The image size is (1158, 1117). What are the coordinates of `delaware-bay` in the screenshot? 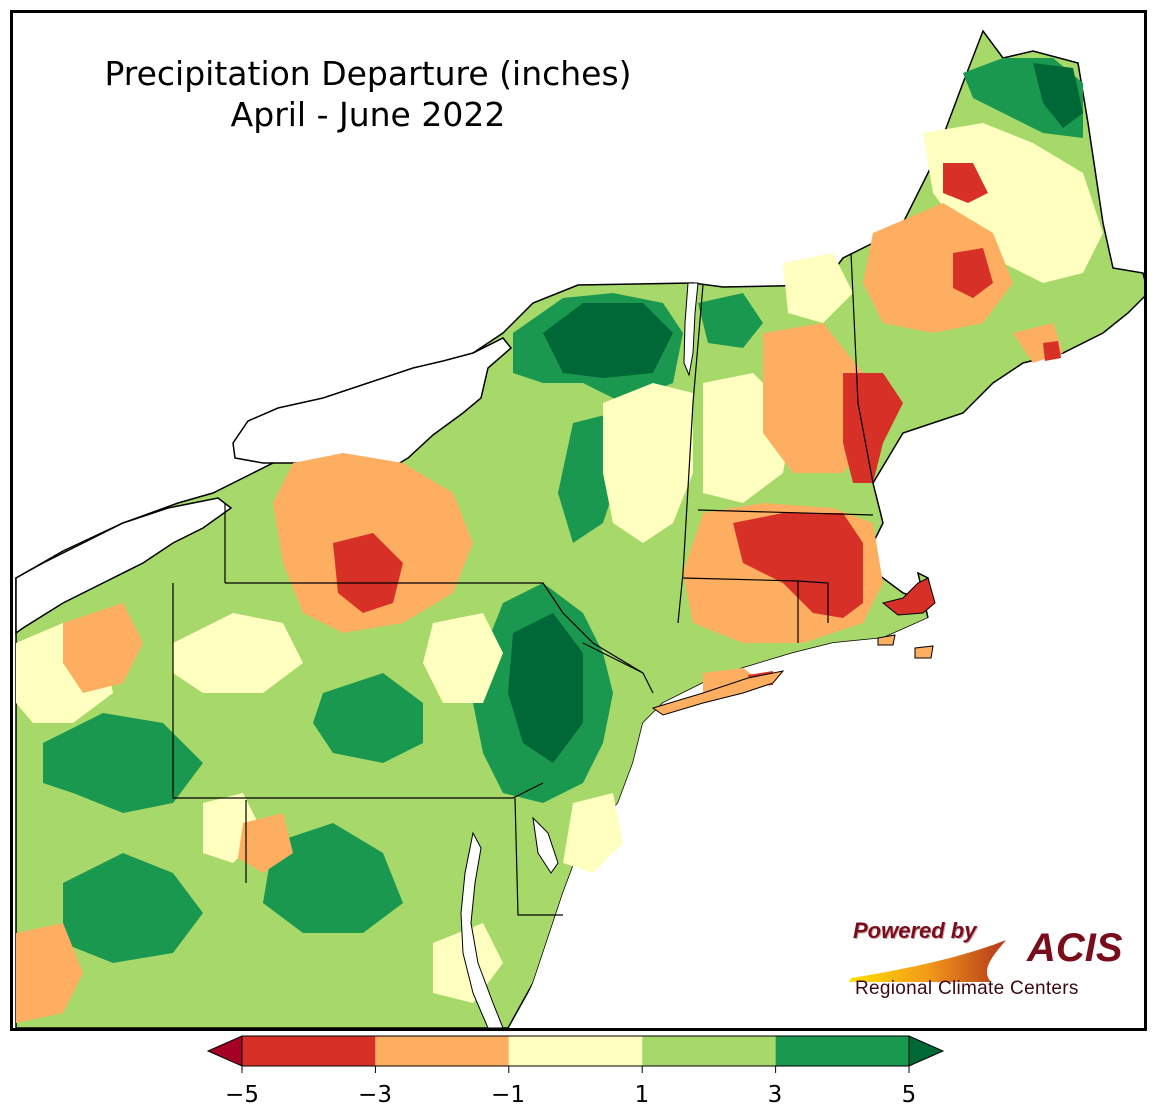 It's located at (545, 845).